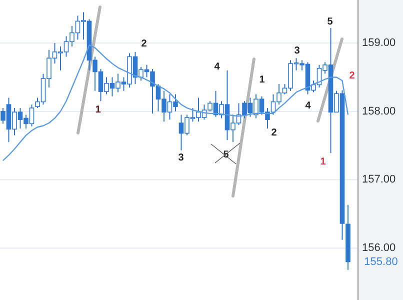 Image resolution: width=403 pixels, height=300 pixels. Describe the element at coordinates (379, 111) in the screenshot. I see `y-tick-label: 158.00` at that location.